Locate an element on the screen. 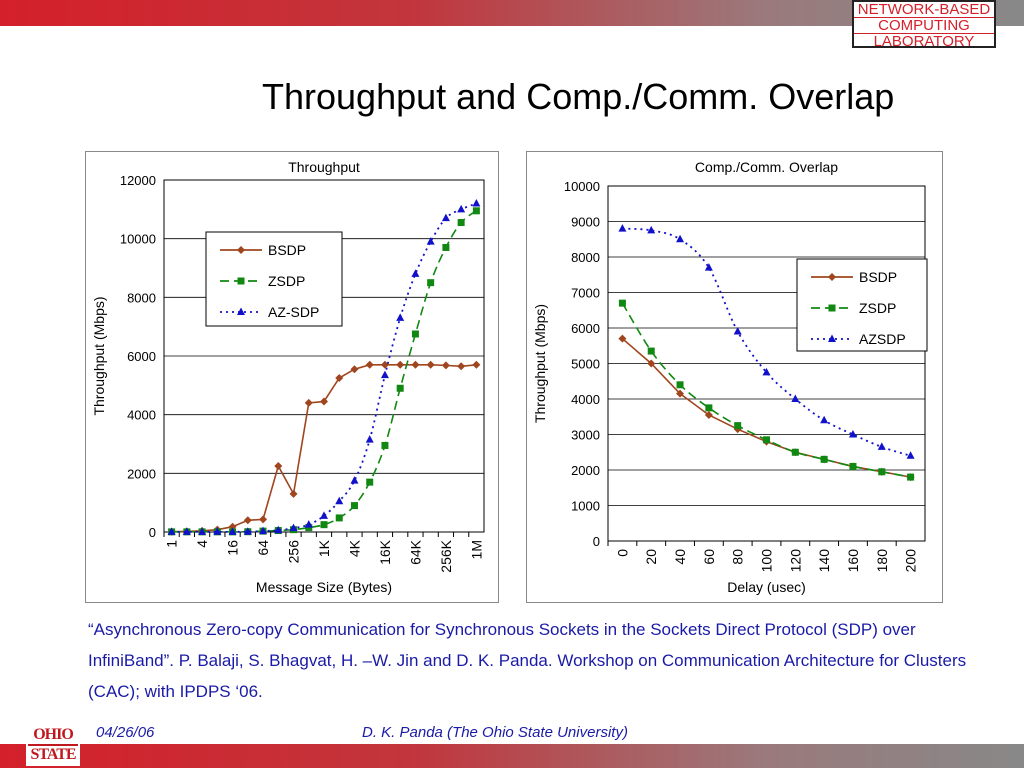 The image size is (1024, 768). chart0-y-tick-label: 12000 is located at coordinates (138, 180).